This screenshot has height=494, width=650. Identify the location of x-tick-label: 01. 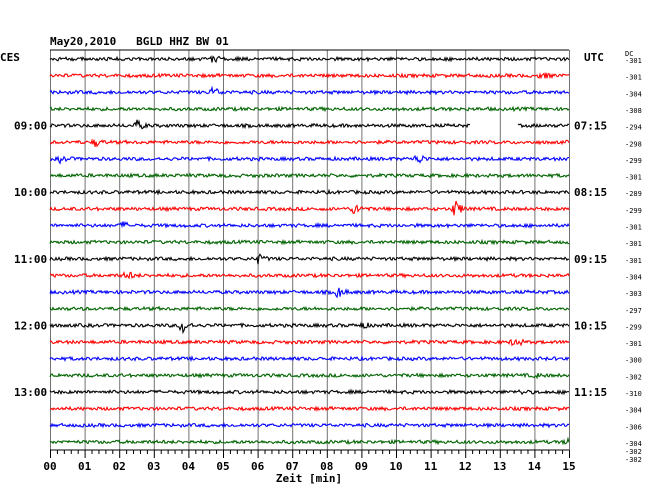
(85, 466).